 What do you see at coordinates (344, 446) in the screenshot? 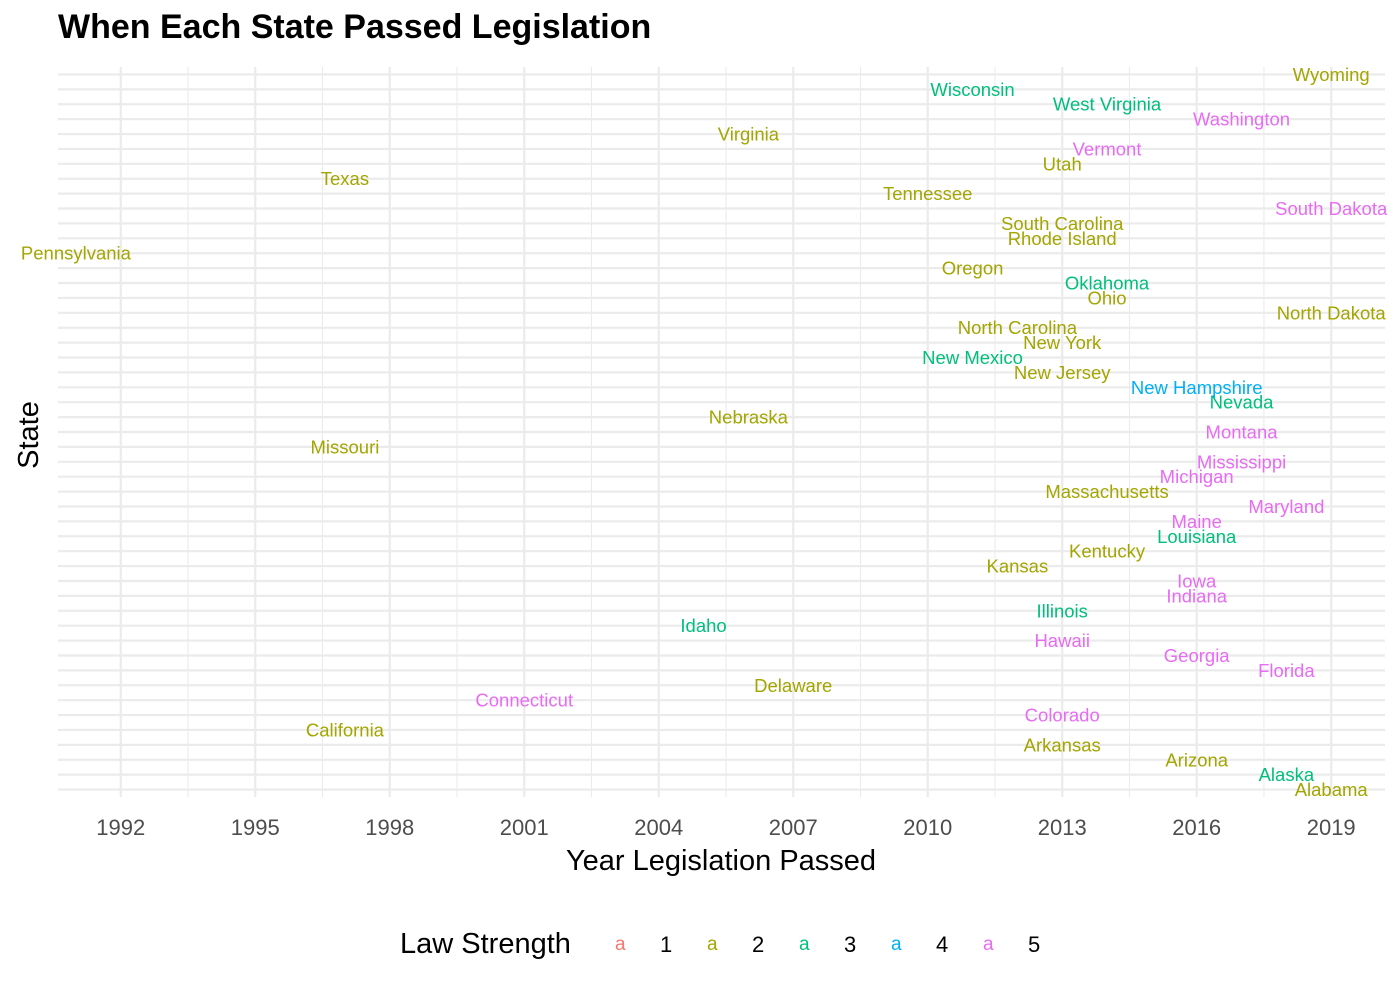
I see `state-label: Missouri` at bounding box center [344, 446].